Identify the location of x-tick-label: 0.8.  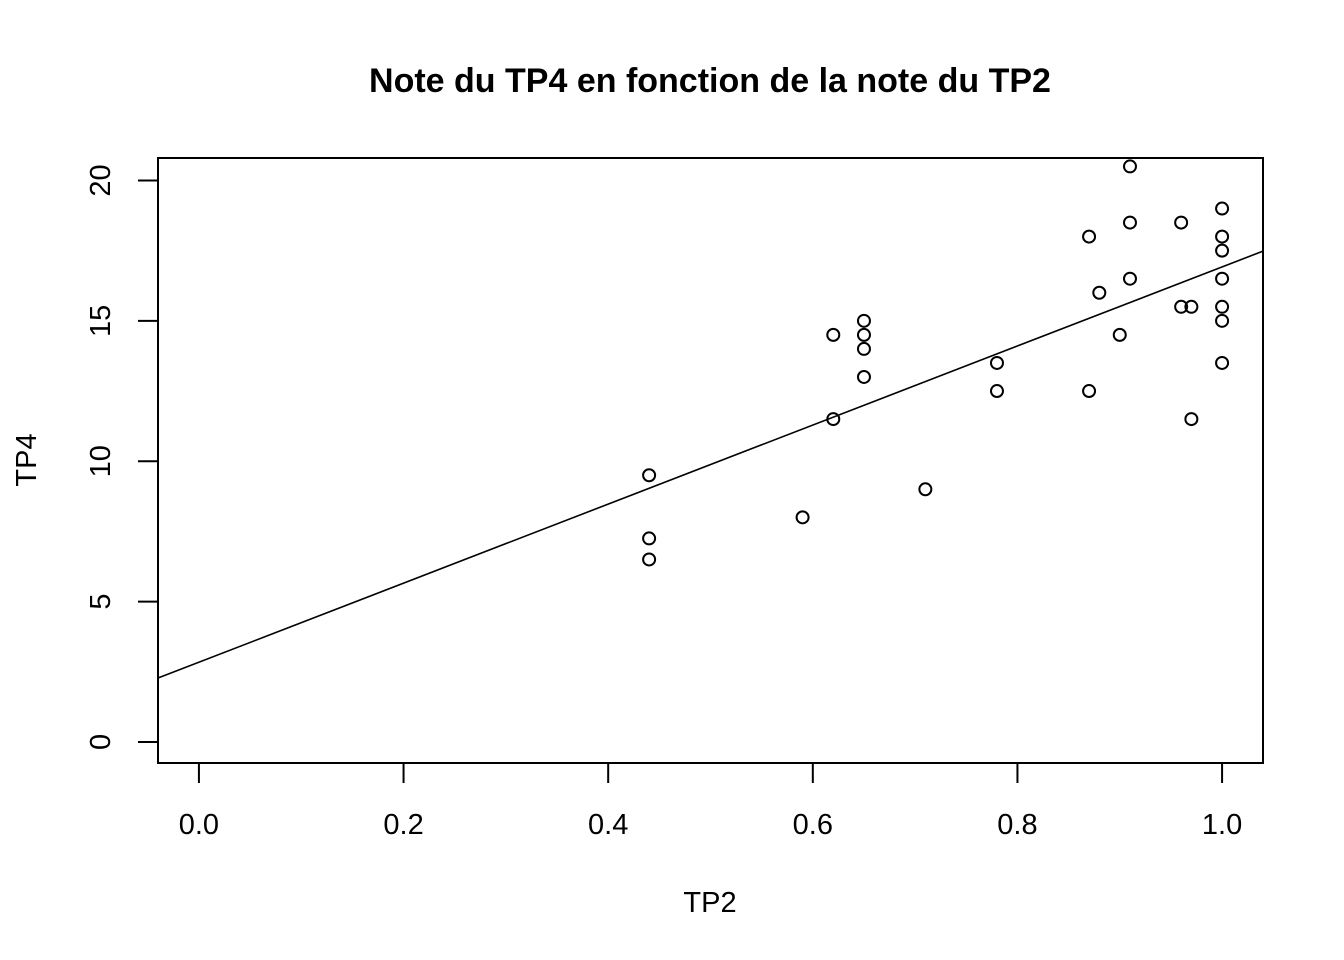
(1017, 825).